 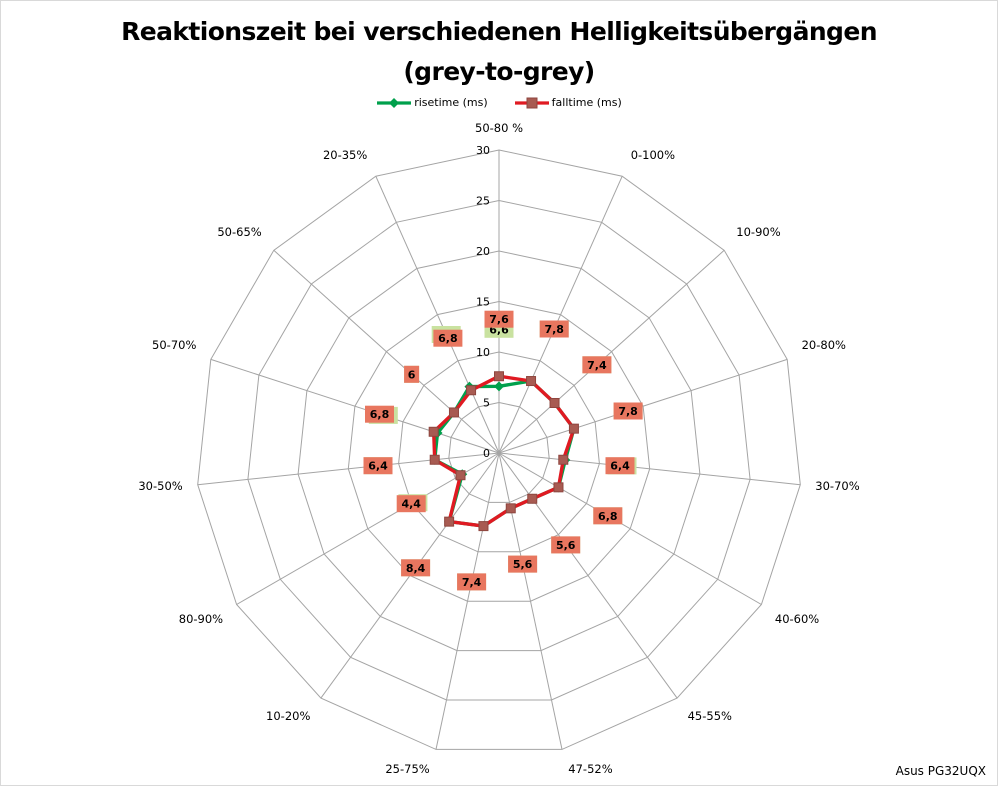 I want to click on falltime-series-line, so click(x=504, y=451).